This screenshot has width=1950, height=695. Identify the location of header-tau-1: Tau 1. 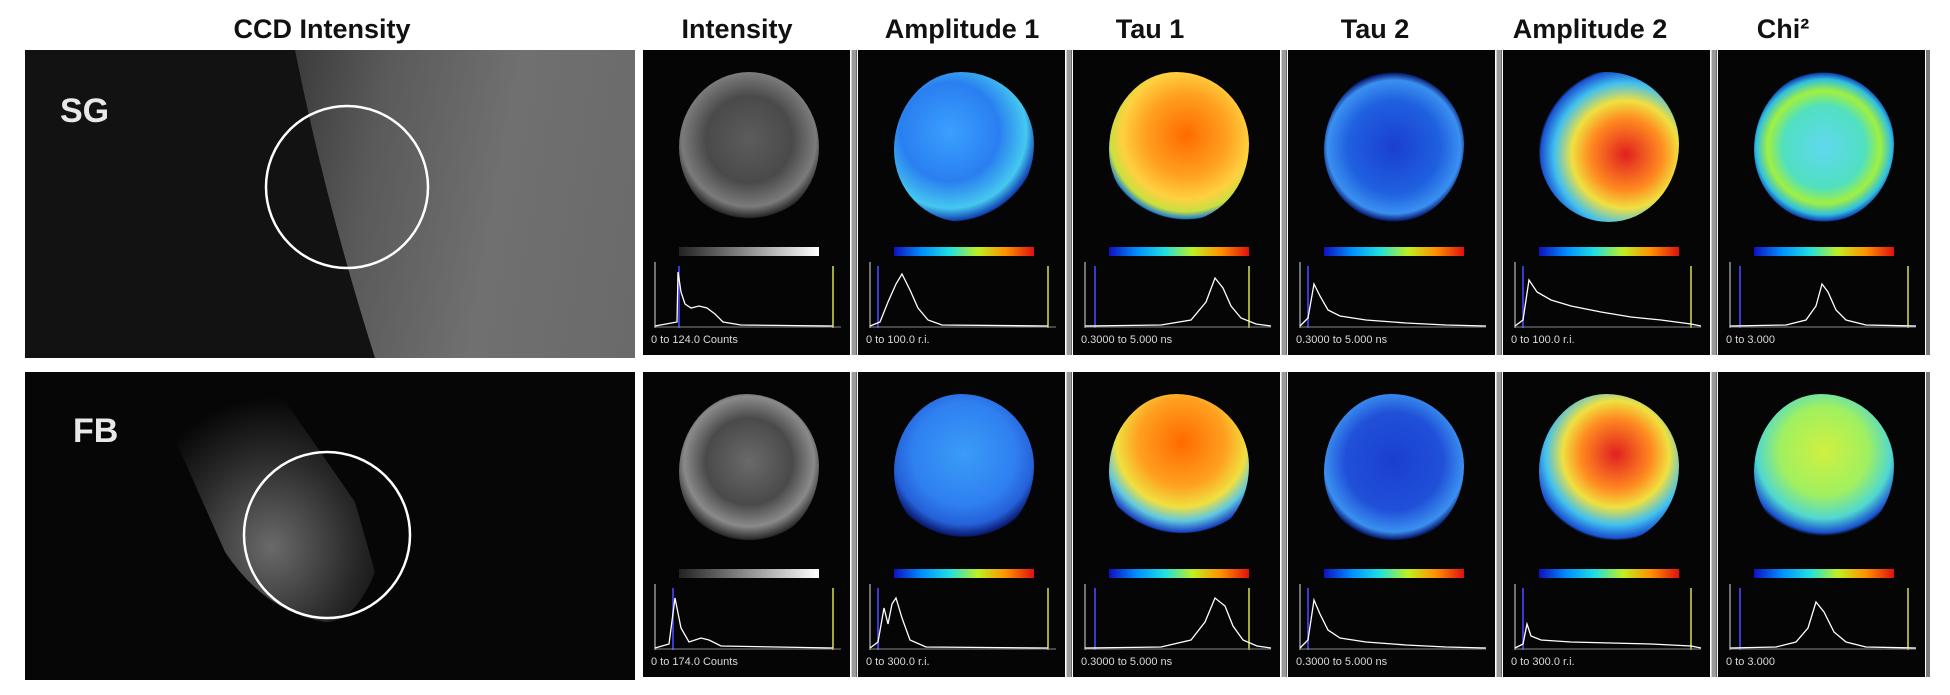
(1150, 29).